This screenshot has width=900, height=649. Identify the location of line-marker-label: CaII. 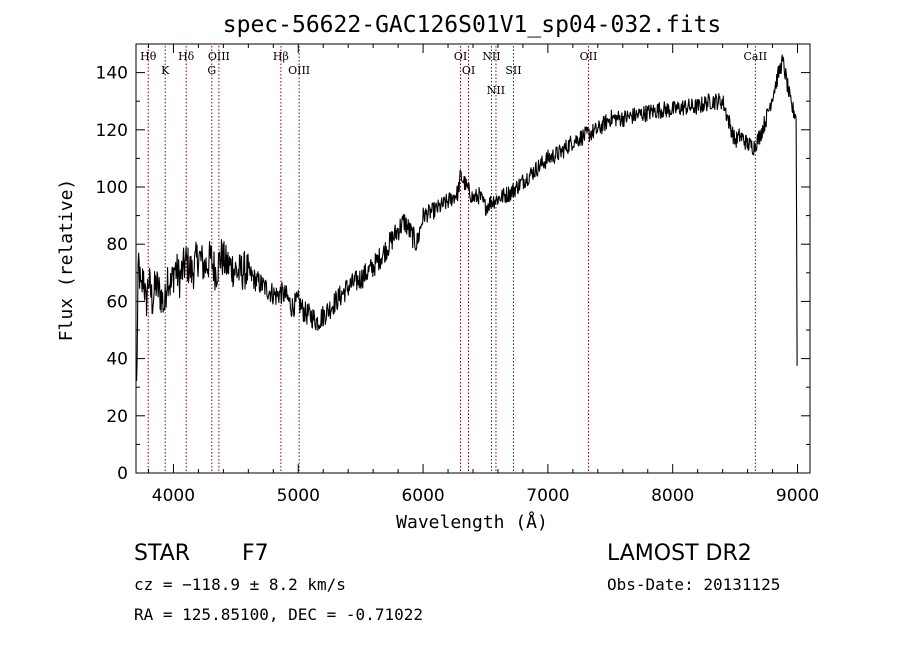
(755, 56).